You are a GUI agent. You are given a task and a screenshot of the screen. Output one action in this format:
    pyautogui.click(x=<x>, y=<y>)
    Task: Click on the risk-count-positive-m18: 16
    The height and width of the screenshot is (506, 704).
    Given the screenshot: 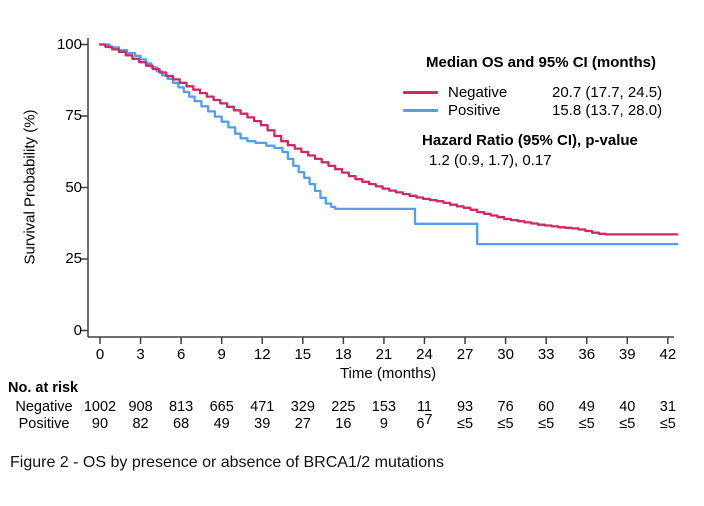 What is the action you would take?
    pyautogui.click(x=343, y=424)
    